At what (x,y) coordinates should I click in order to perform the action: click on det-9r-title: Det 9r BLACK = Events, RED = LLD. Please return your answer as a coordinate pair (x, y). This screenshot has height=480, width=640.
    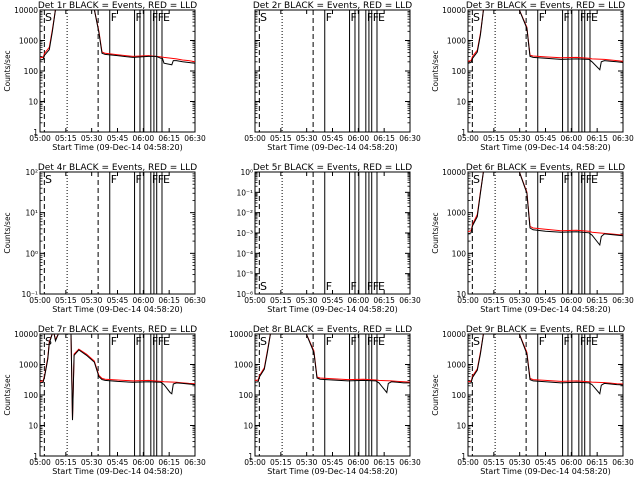
    Looking at the image, I should click on (545, 330).